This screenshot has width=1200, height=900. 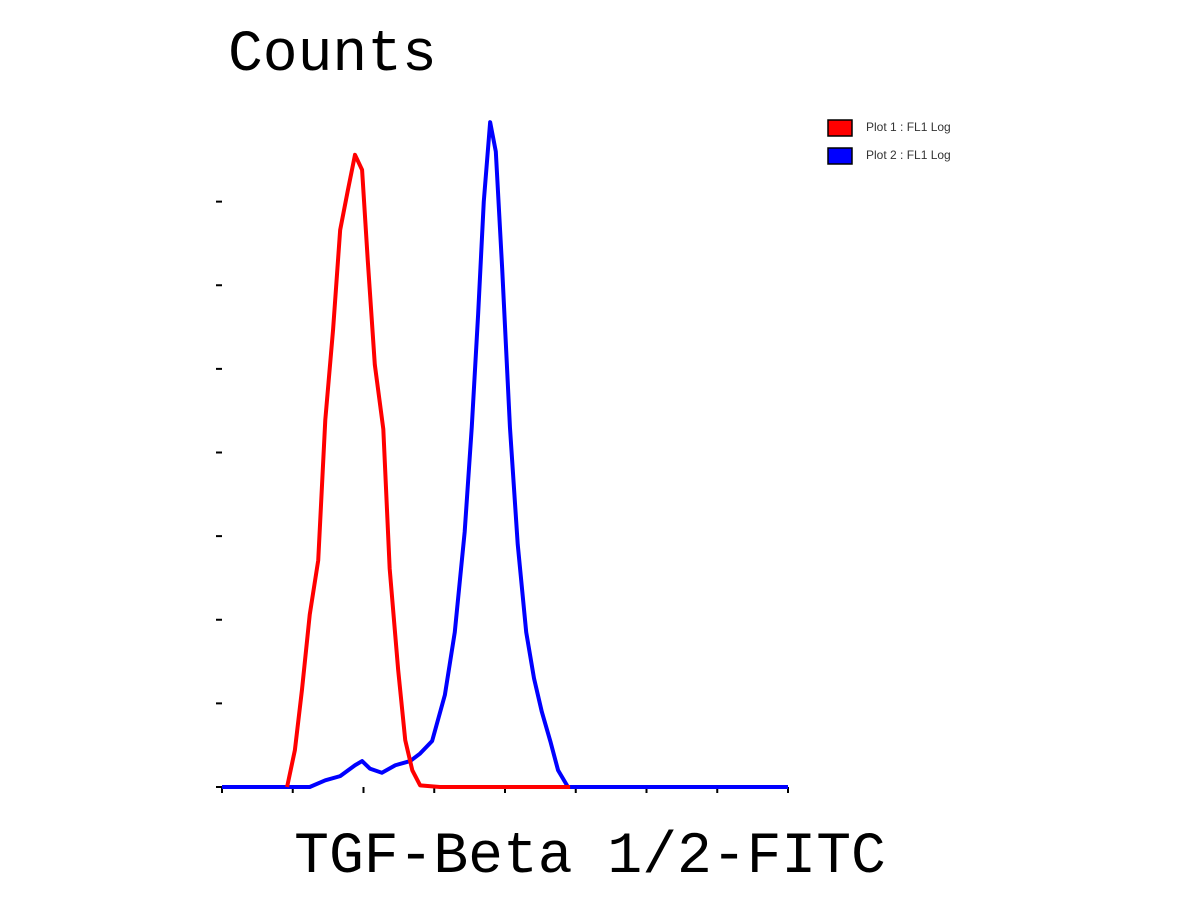 I want to click on x-axis-label: TGF-Beta 1/2-FITC, so click(x=590, y=857).